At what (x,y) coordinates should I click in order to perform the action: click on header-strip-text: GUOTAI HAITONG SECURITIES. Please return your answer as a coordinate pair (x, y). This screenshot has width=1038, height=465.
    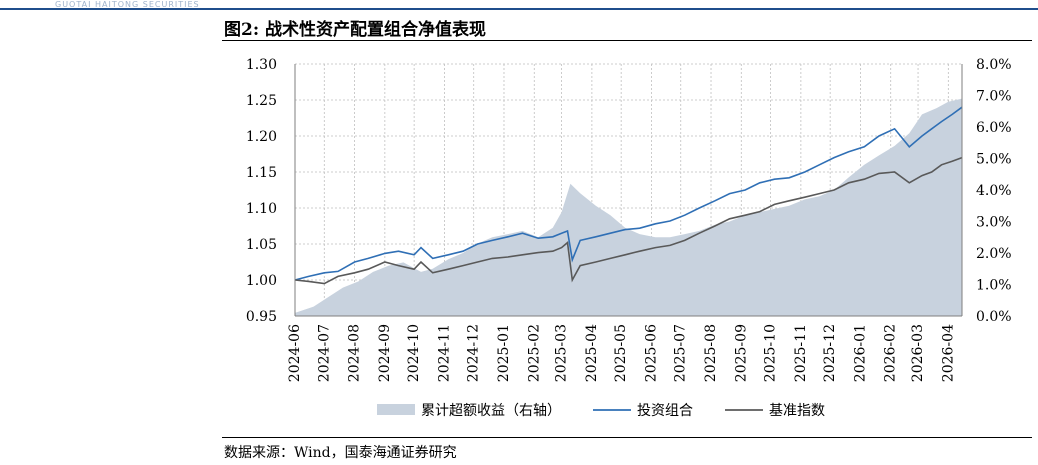
    Looking at the image, I should click on (127, 4).